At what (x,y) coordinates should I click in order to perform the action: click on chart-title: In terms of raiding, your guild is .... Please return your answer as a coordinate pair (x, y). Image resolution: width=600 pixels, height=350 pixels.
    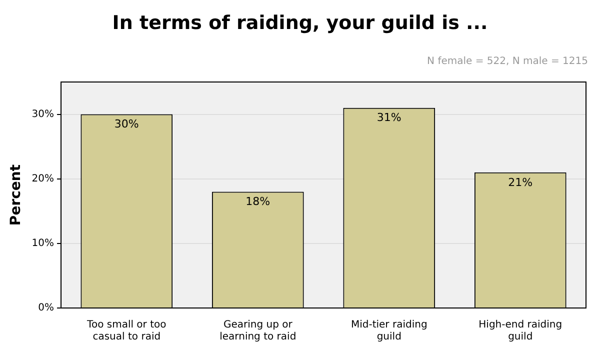
    Looking at the image, I should click on (300, 23).